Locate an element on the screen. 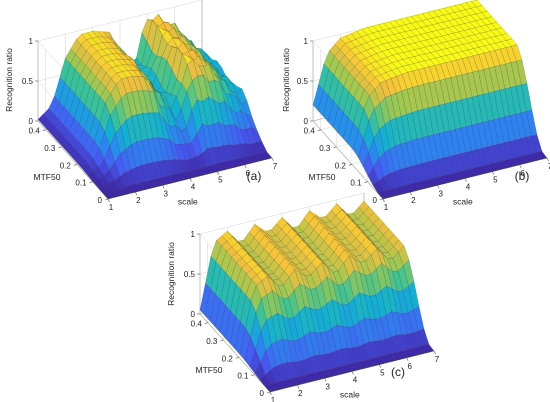  panel-label: (b) is located at coordinates (522, 176).